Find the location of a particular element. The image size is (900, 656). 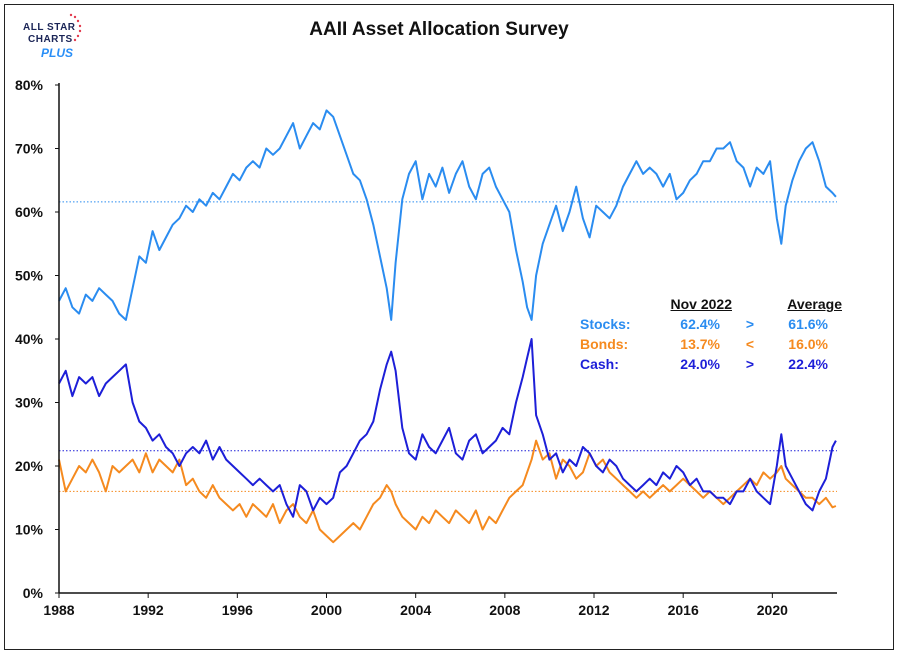

logo-line-1: ALL STAR is located at coordinates (49, 27).